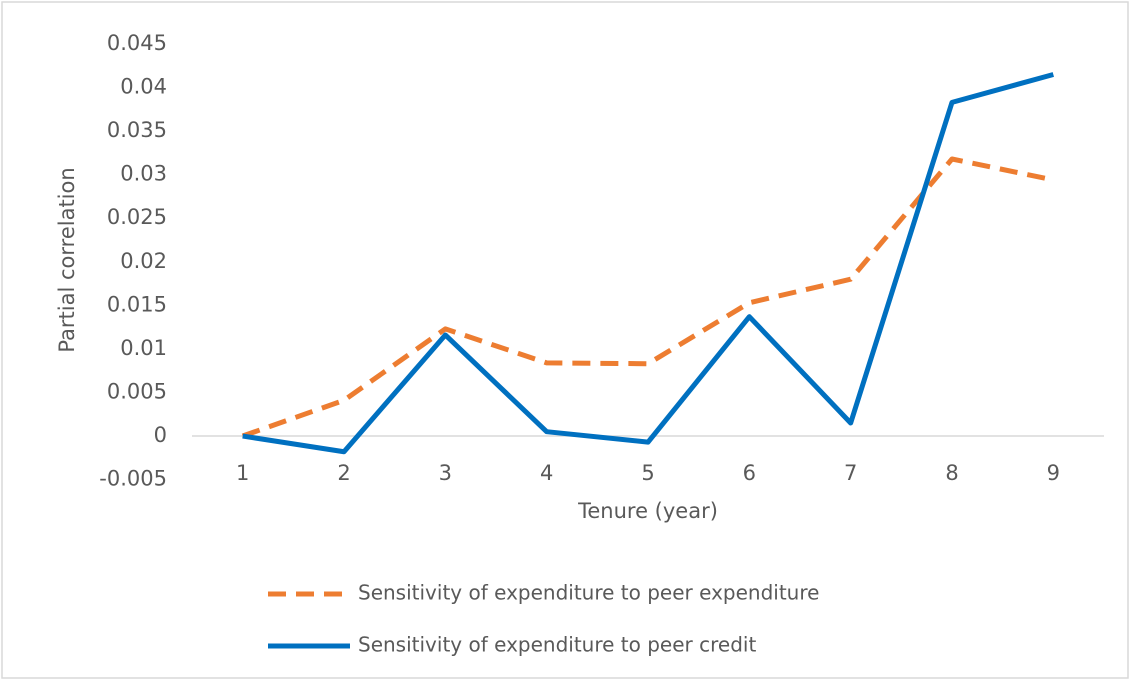 The image size is (1132, 681). What do you see at coordinates (133, 479) in the screenshot?
I see `y-tick-label: -0.005` at bounding box center [133, 479].